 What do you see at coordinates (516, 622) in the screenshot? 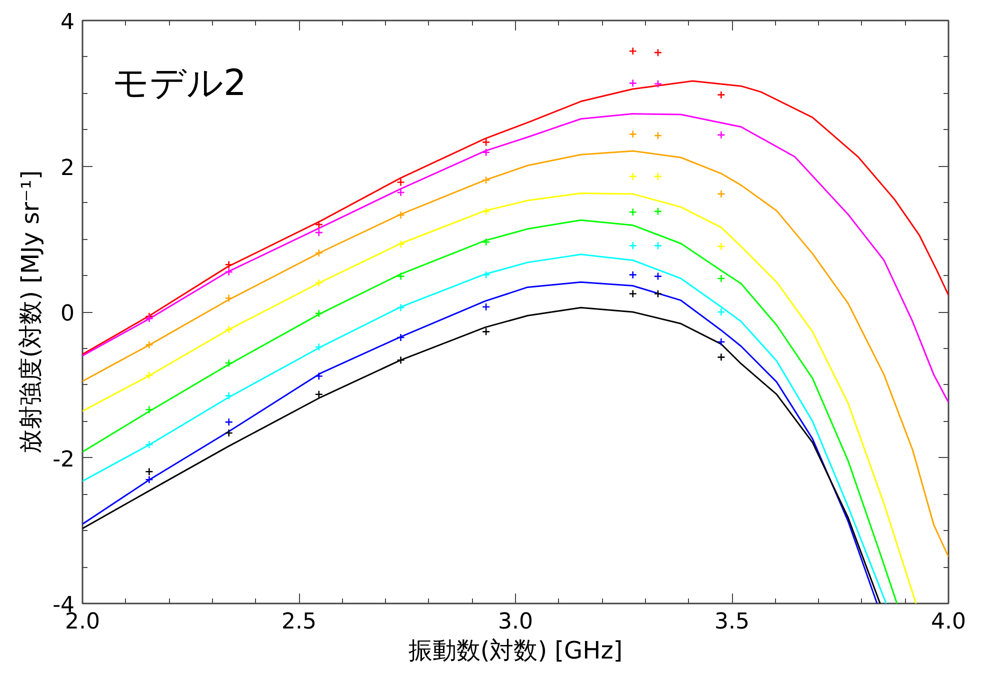
I see `x-tick-label: 3.0` at bounding box center [516, 622].